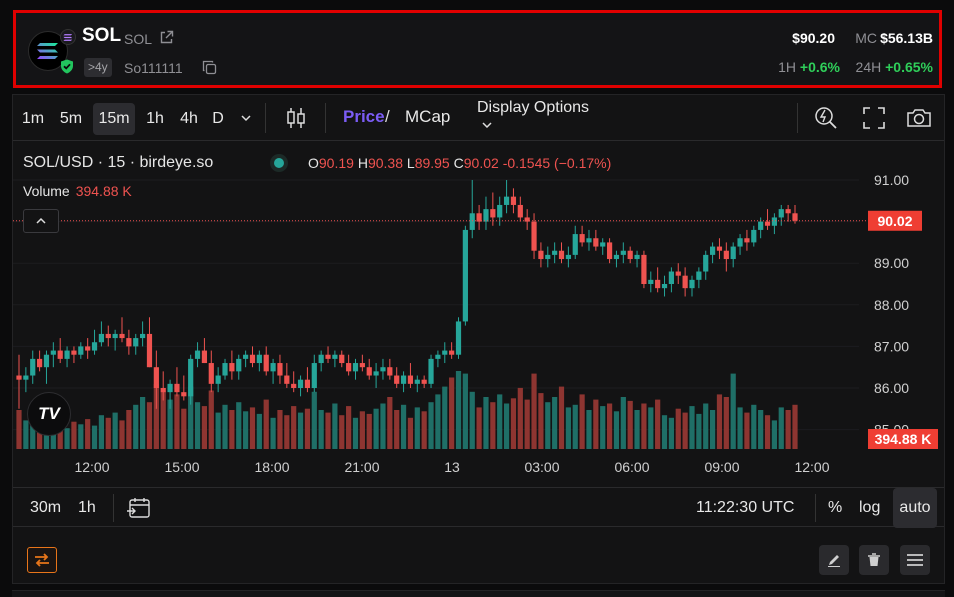  I want to click on external-link-icon, so click(166, 37).